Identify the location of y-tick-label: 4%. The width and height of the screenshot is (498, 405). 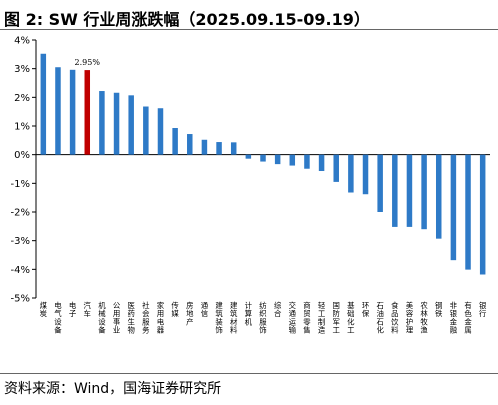
(22, 41).